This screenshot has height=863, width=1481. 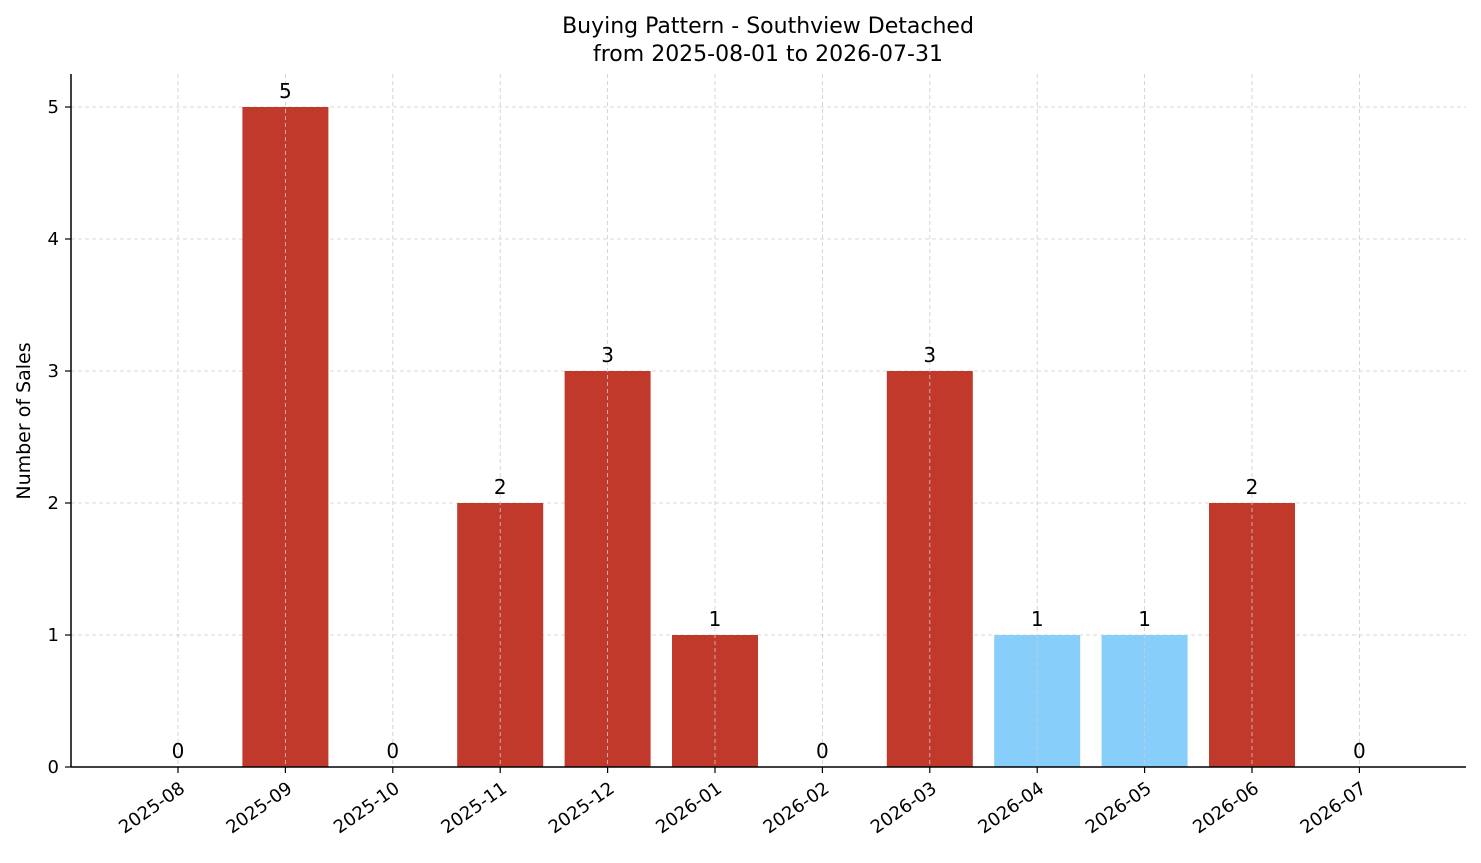 What do you see at coordinates (474, 808) in the screenshot?
I see `x-tick-label-2025-11: 2025-11` at bounding box center [474, 808].